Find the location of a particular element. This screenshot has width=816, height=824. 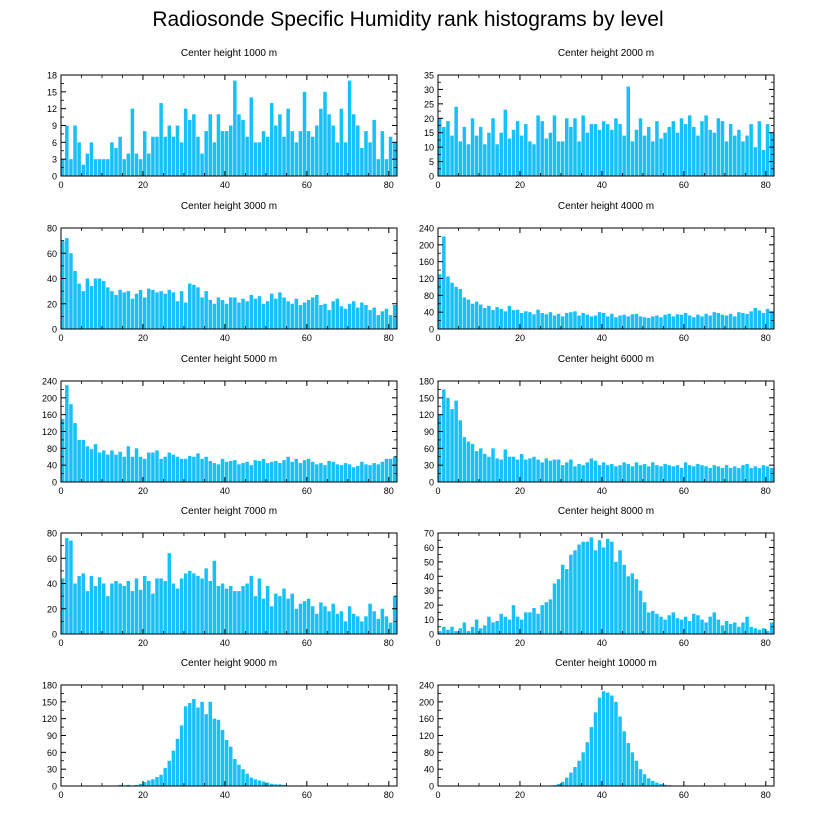

panel-title: Center height 2000 m is located at coordinates (606, 53).